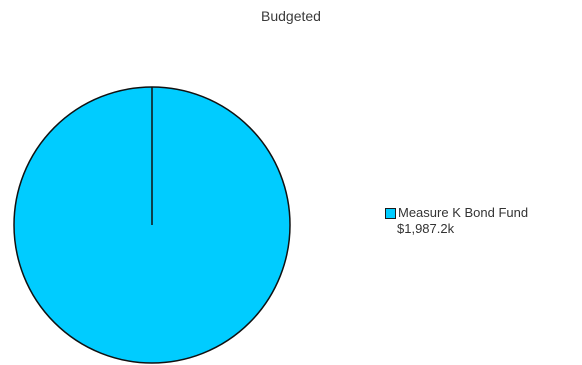 This screenshot has width=582, height=365. I want to click on chart-title: Budgeted, so click(291, 16).